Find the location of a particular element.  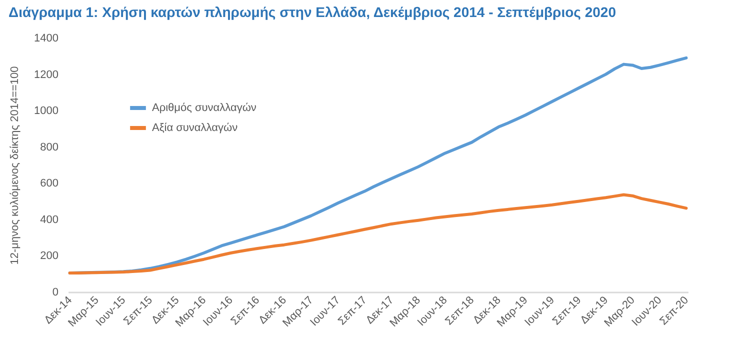

y-tick-label: 200 is located at coordinates (49, 256).